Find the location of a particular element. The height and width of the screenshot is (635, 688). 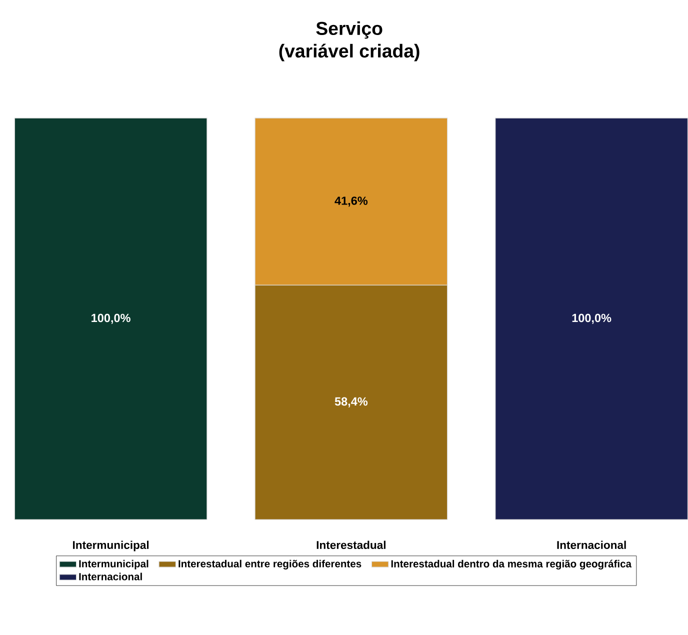

x-tick-label: Intermunicipal is located at coordinates (111, 546).